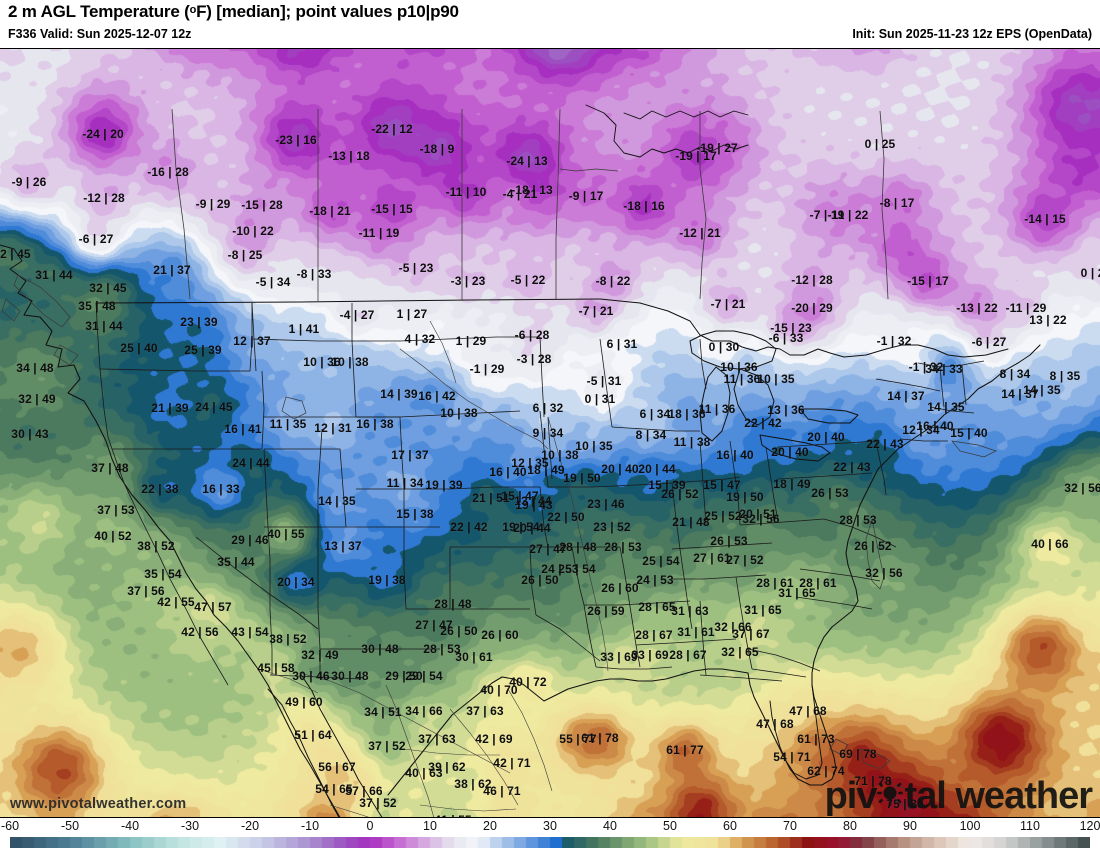 Image resolution: width=1100 pixels, height=850 pixels. What do you see at coordinates (790, 826) in the screenshot?
I see `colorbar-tick: 70` at bounding box center [790, 826].